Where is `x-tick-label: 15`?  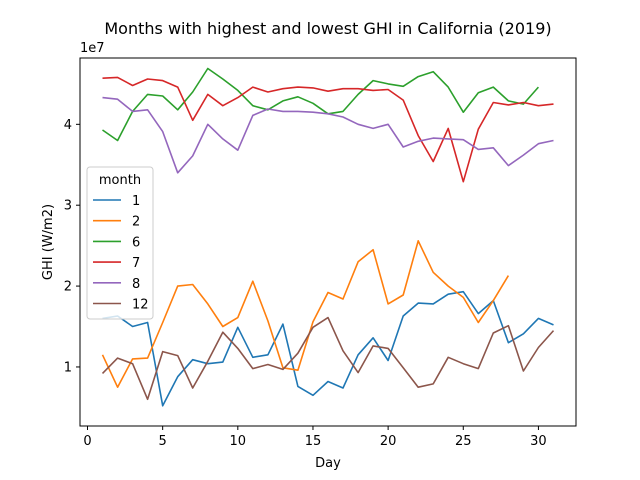
x-tick-label: 15 is located at coordinates (313, 441).